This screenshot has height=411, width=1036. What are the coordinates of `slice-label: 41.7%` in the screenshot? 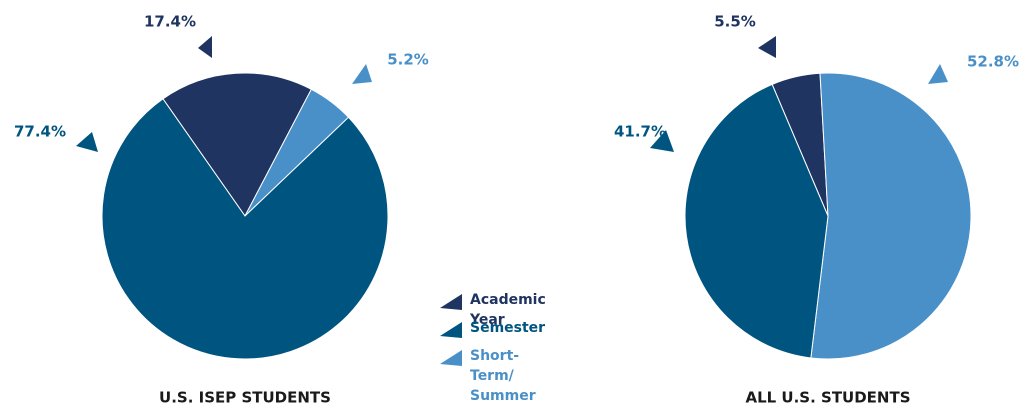 It's located at (640, 132).